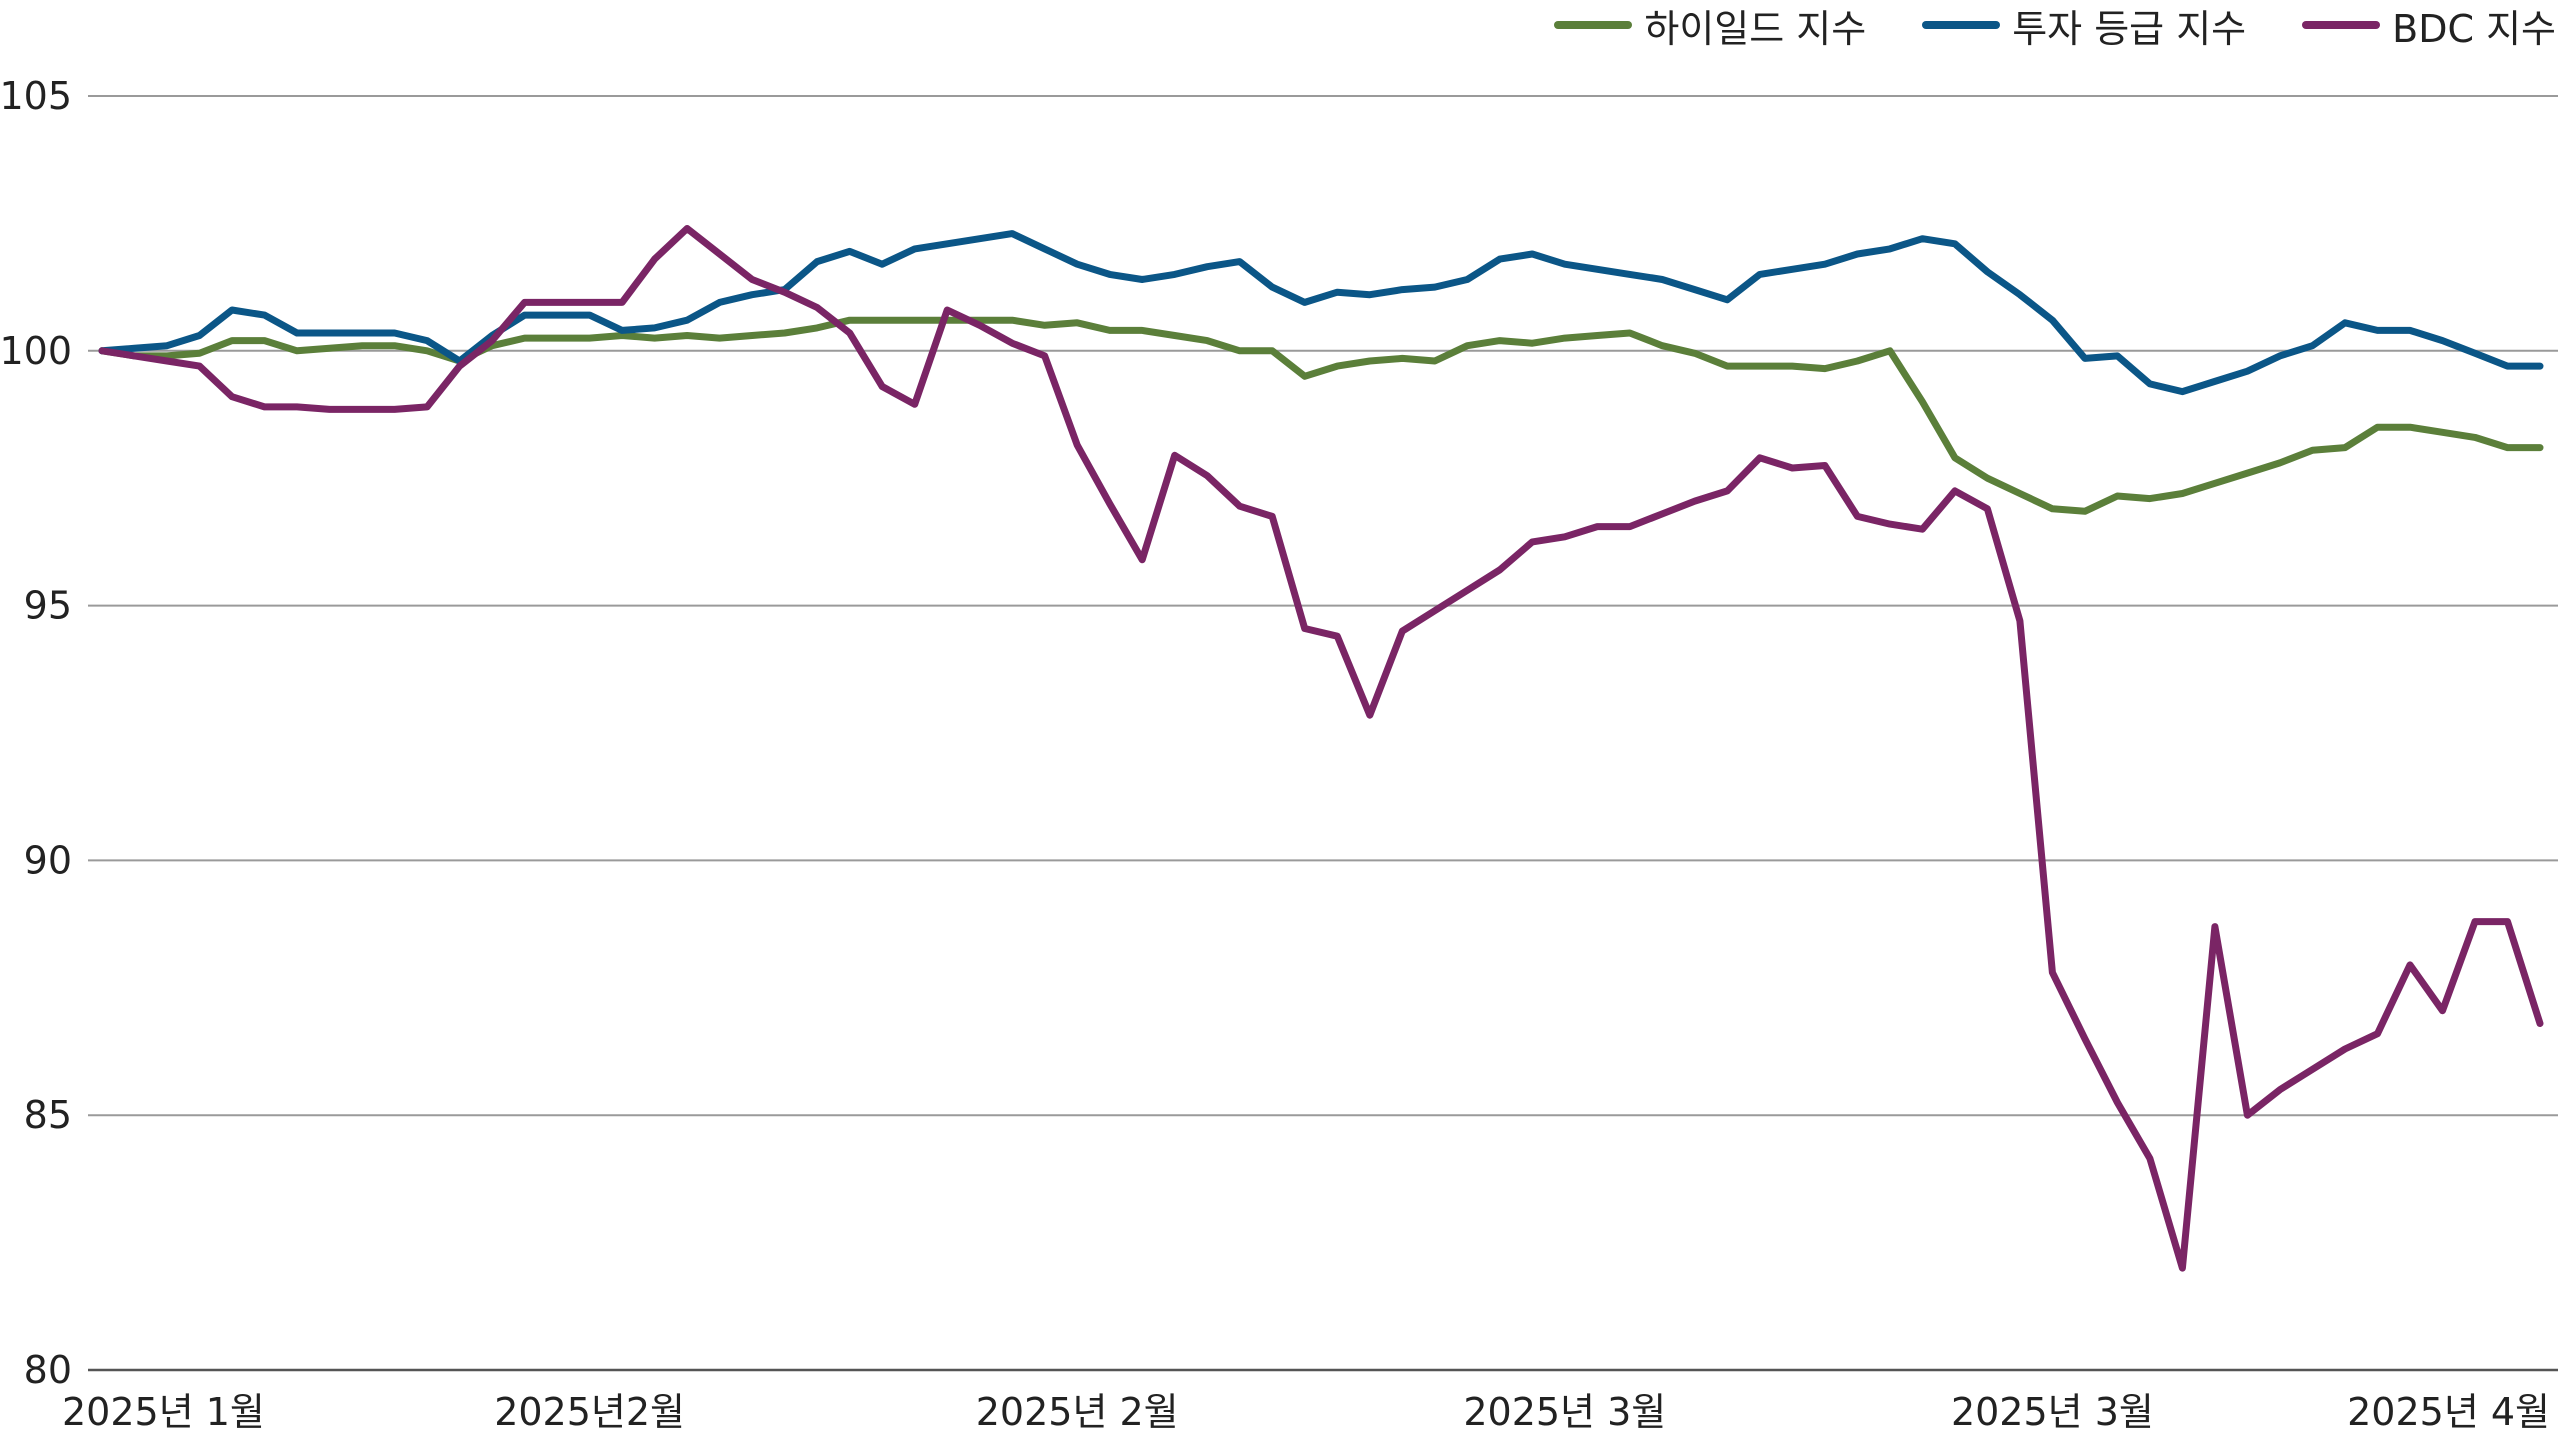 The height and width of the screenshot is (1440, 2560). Describe the element at coordinates (2341, 25) in the screenshot. I see `legend-swatch-bdc` at that location.